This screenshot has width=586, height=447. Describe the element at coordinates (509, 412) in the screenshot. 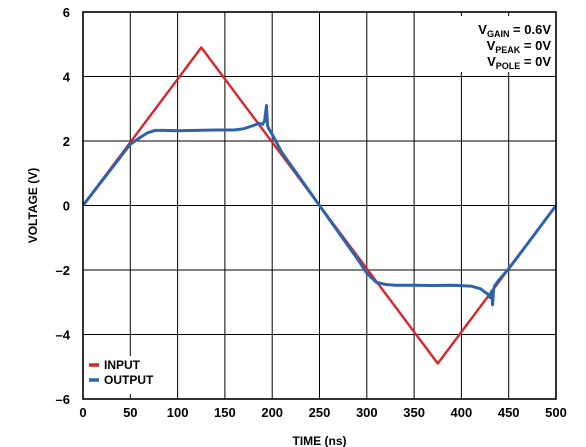

I see `x-tick-label: 450` at that location.